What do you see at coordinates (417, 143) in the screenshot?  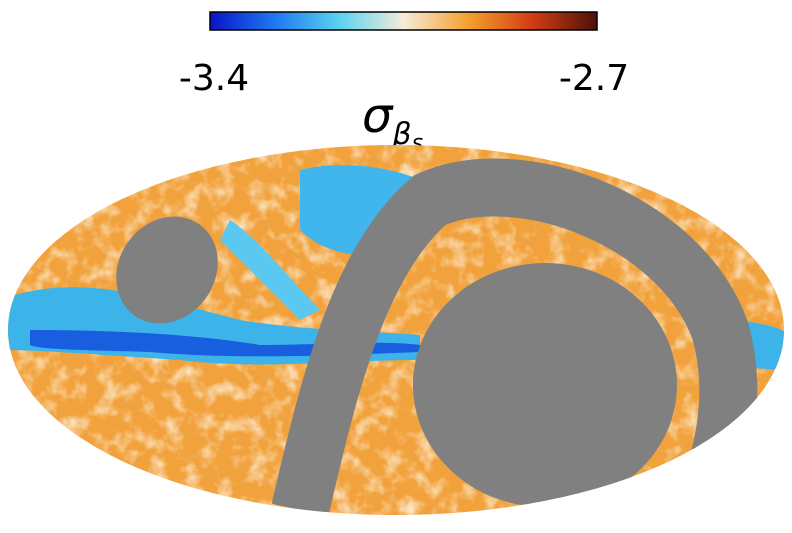 I see `title-subsubscript: s` at bounding box center [417, 143].